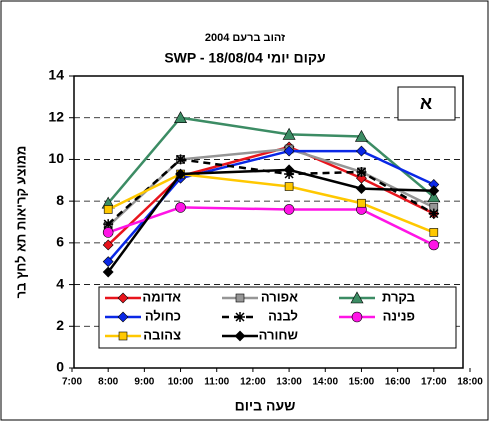 This screenshot has width=489, height=421. I want to click on x-tick-label: 8:00, so click(108, 382).